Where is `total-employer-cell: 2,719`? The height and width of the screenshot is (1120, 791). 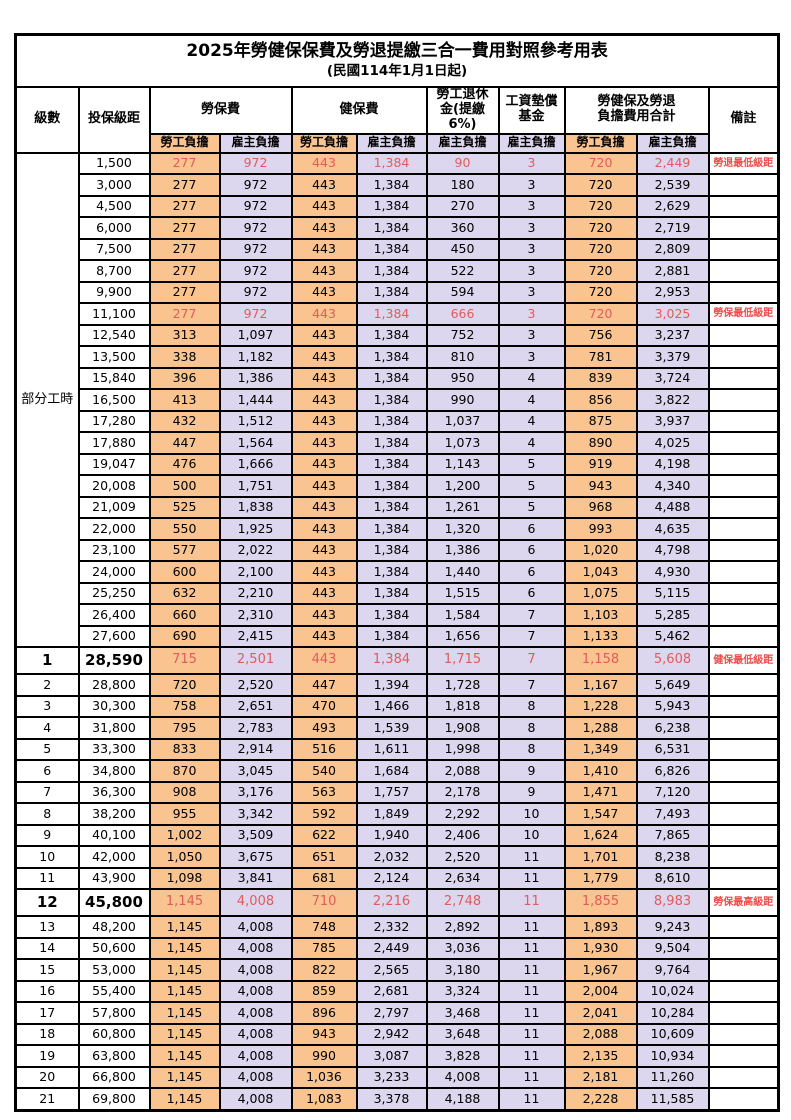 total-employer-cell: 2,719 is located at coordinates (672, 228).